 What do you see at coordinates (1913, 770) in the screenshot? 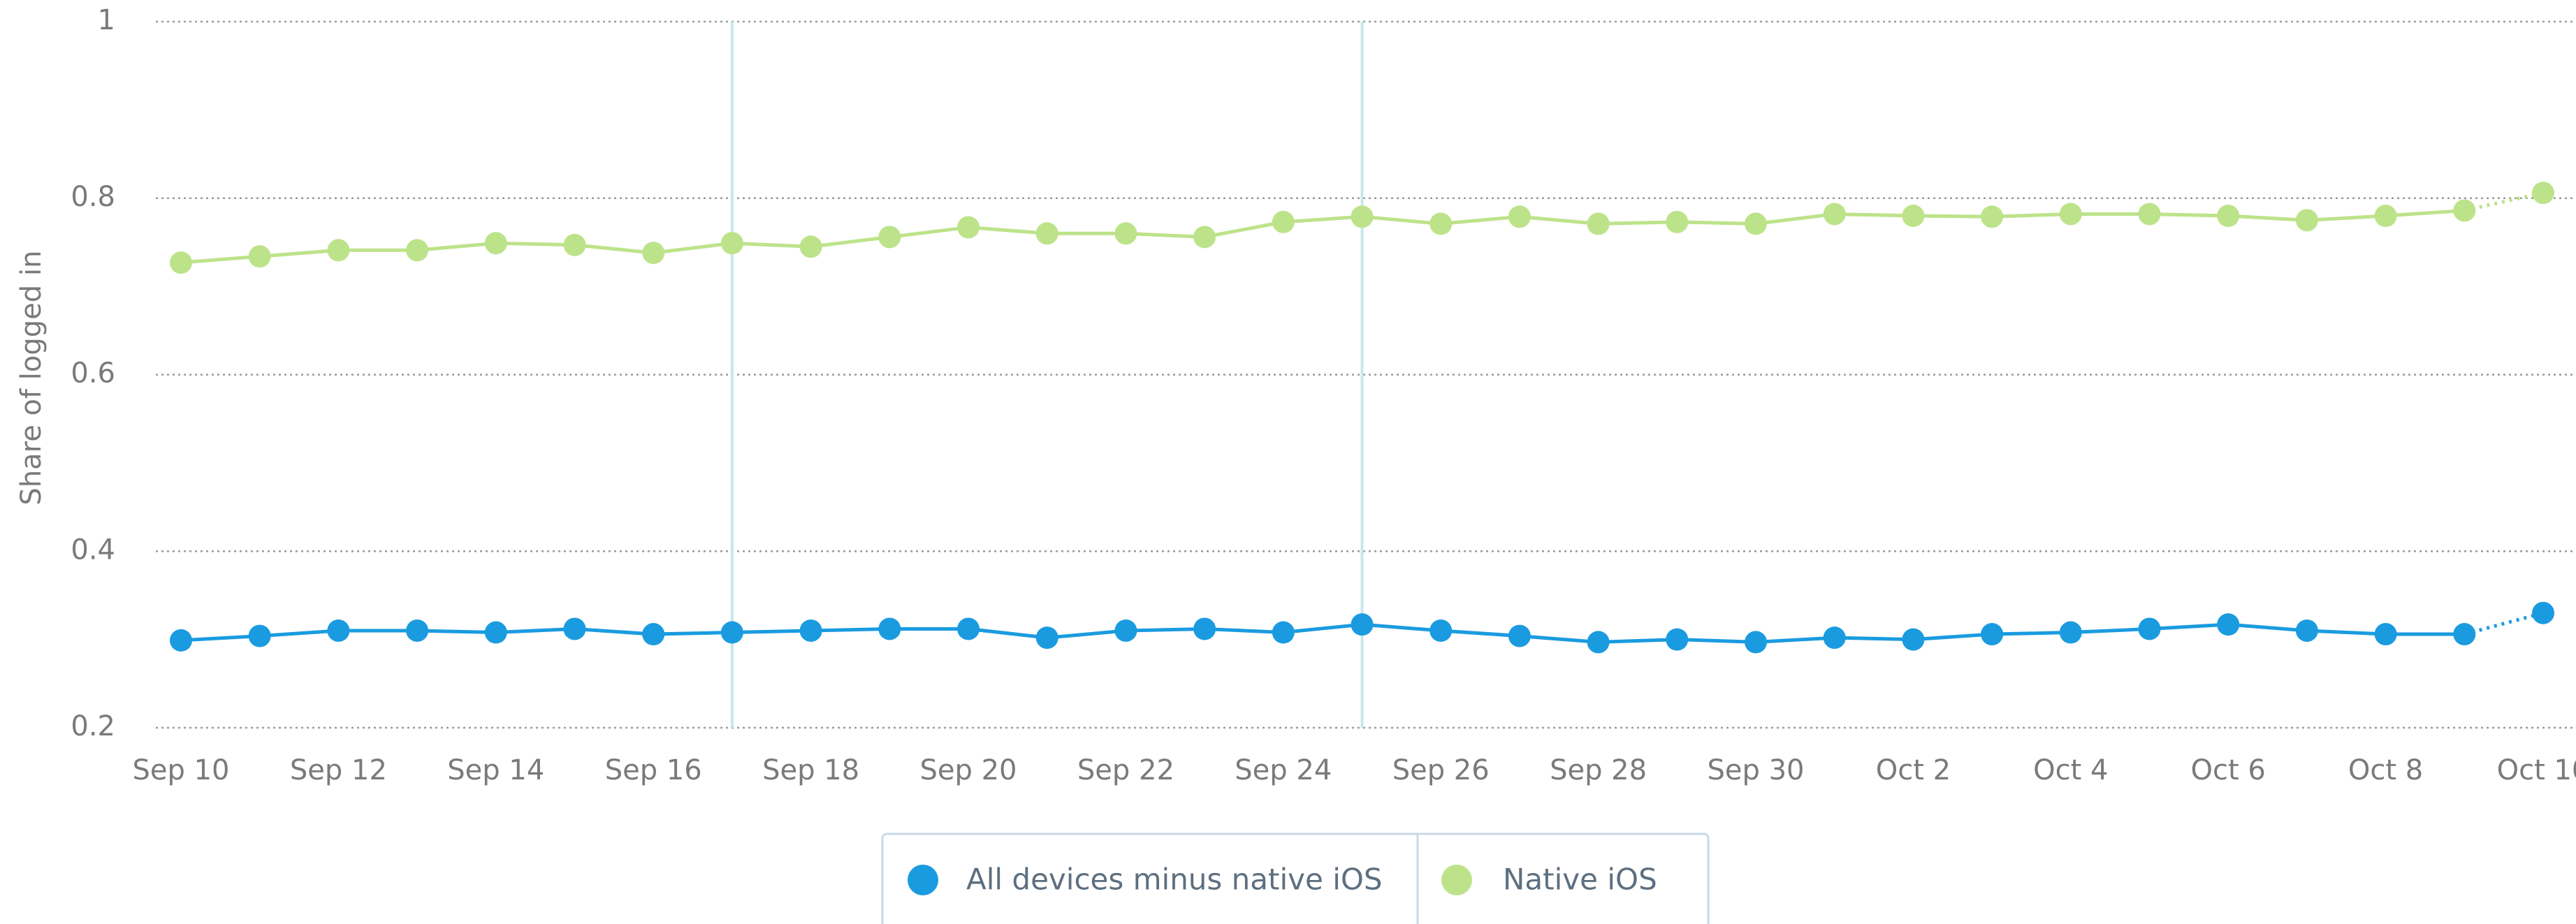
I see `x-tick-label: Oct 2` at bounding box center [1913, 770].